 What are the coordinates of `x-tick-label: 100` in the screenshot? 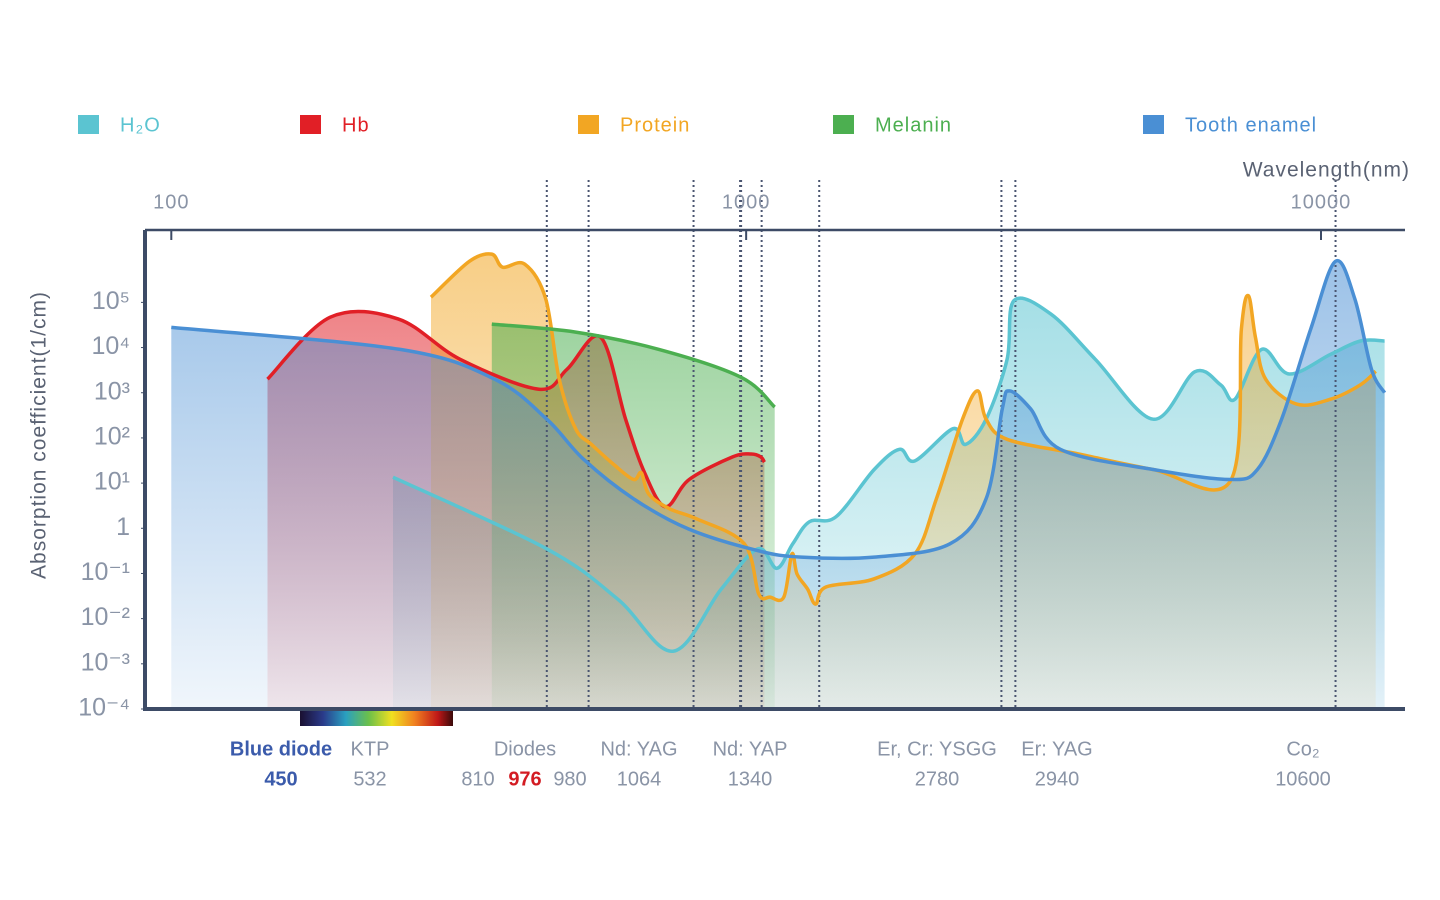 It's located at (171, 202).